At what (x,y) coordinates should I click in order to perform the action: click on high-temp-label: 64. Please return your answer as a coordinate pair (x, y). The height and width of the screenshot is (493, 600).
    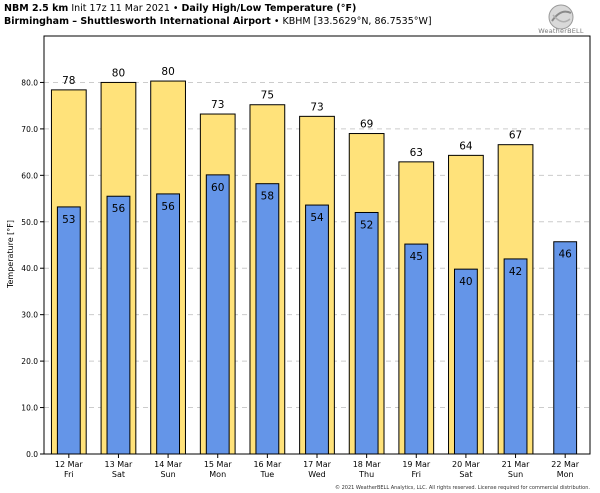
    Looking at the image, I should click on (466, 146).